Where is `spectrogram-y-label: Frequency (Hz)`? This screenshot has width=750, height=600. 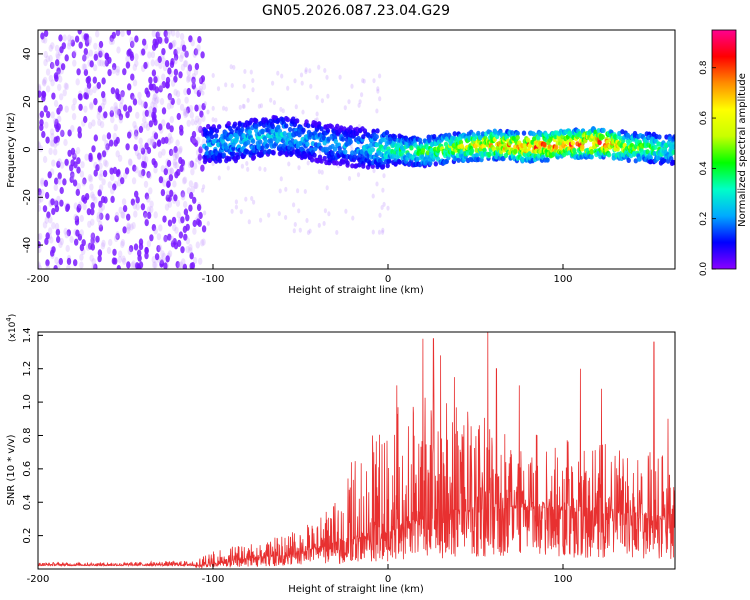 spectrogram-y-label: Frequency (Hz) is located at coordinates (11, 150).